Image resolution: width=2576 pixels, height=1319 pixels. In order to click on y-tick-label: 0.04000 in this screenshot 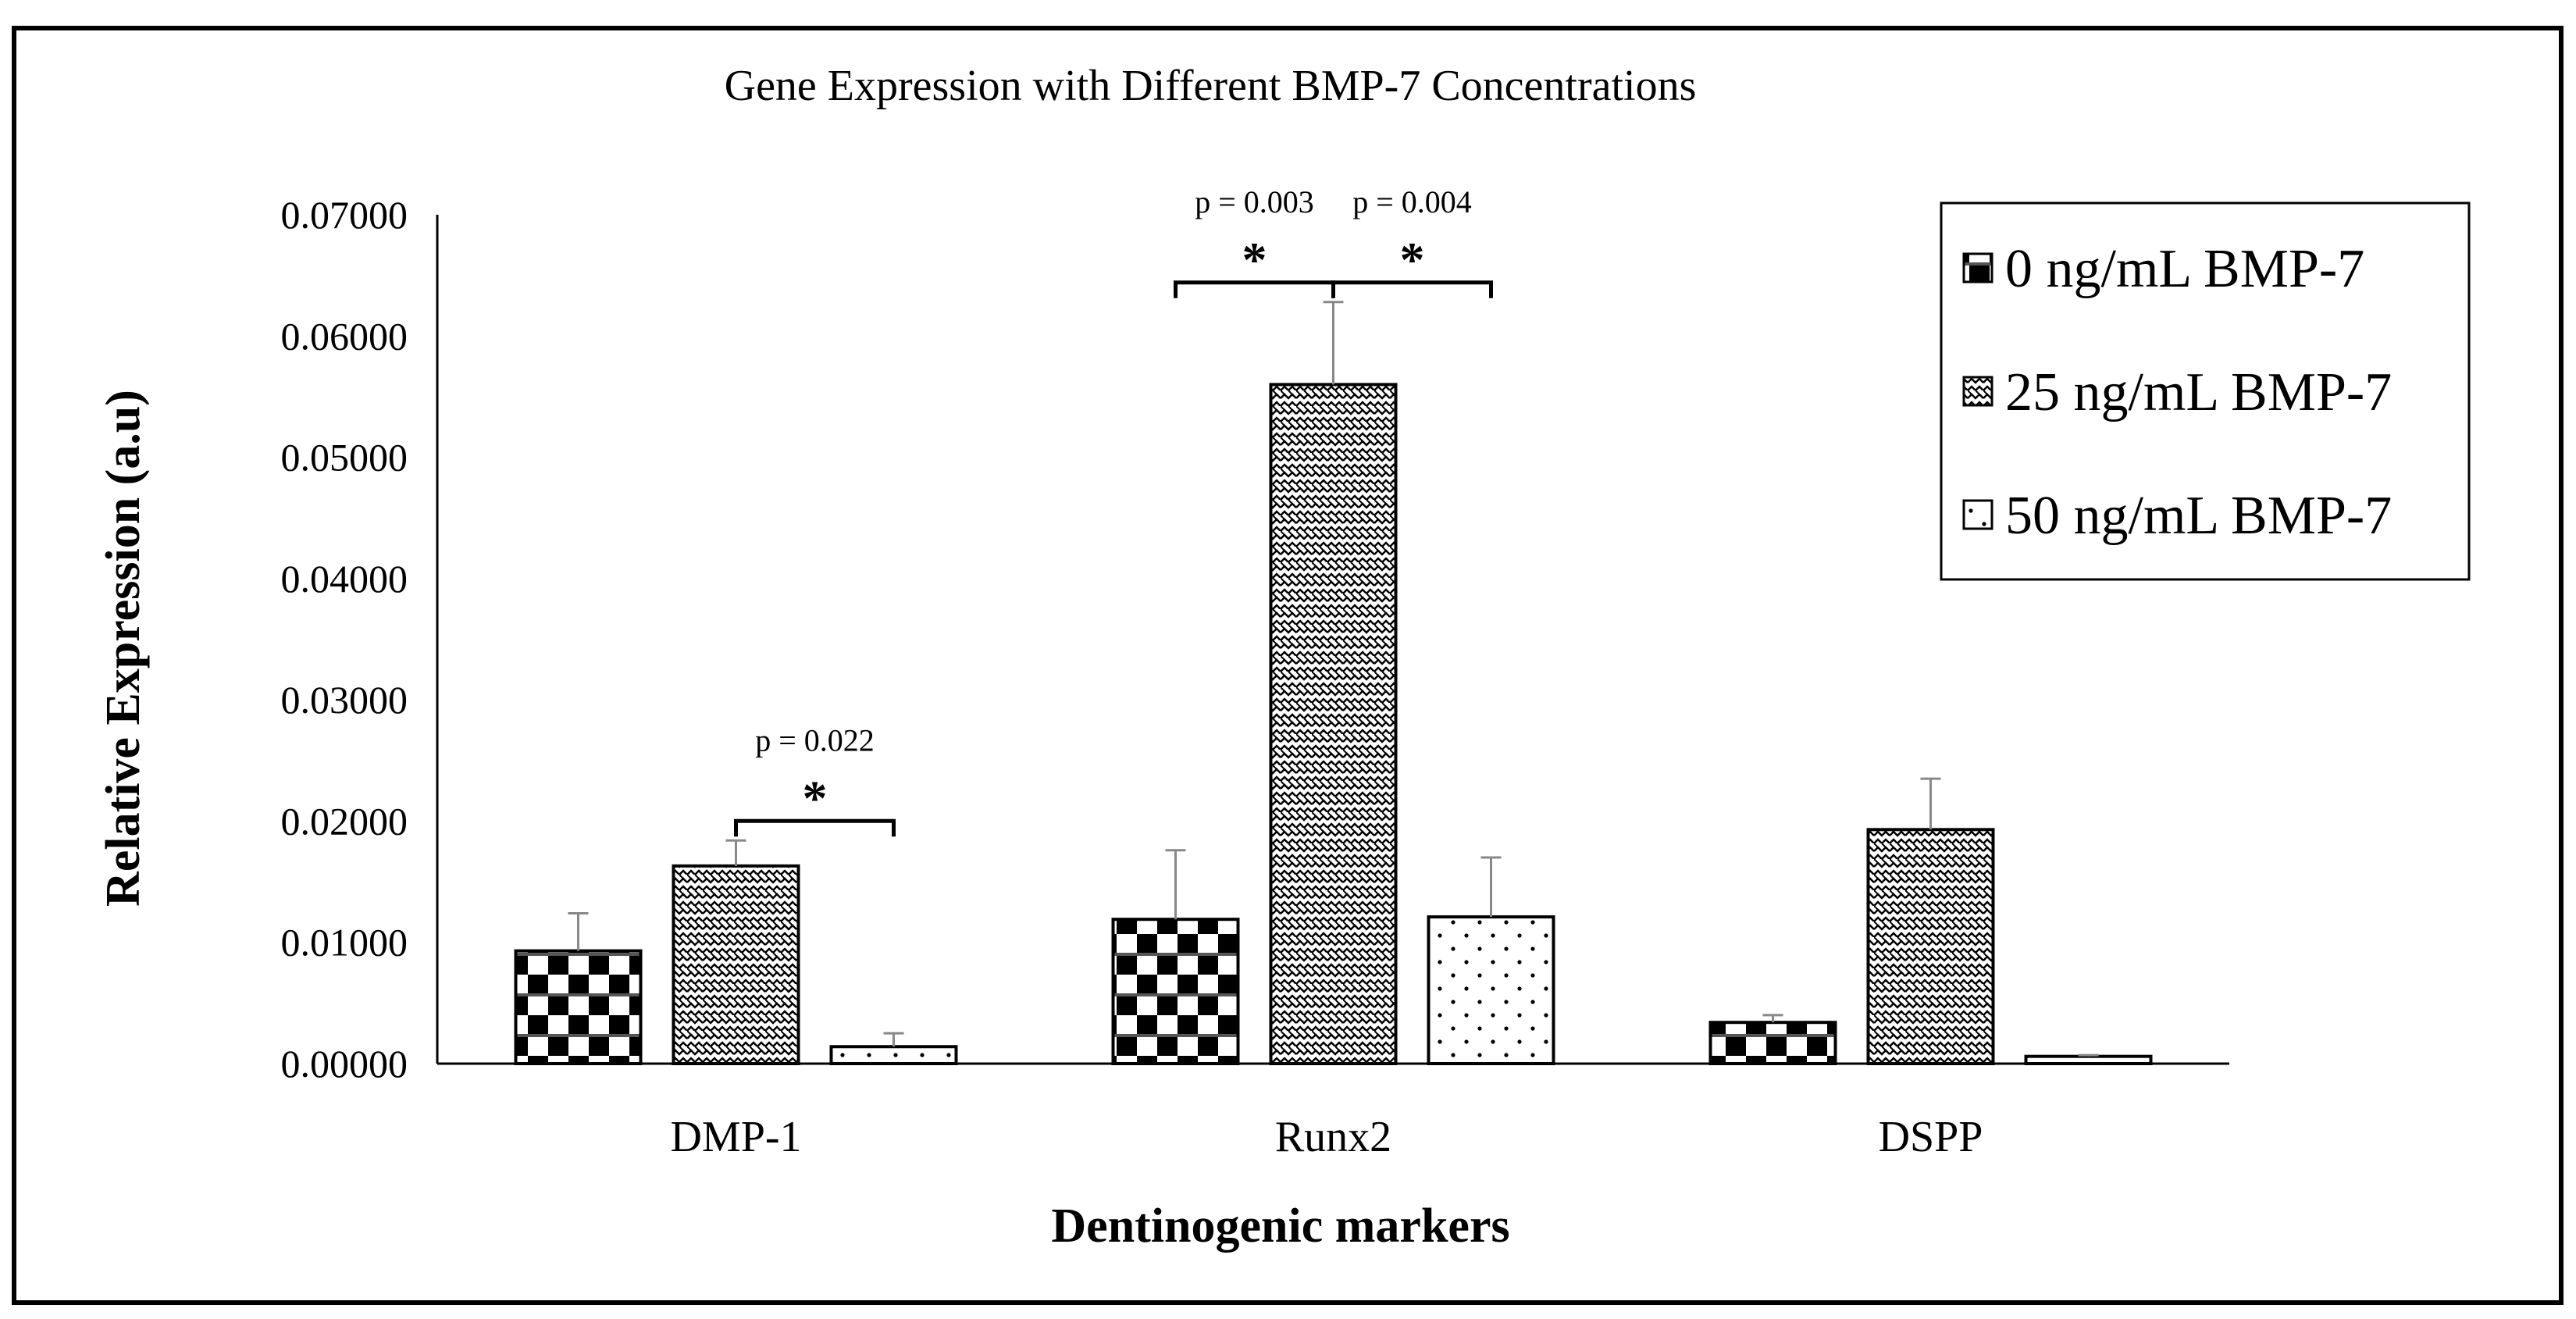, I will do `click(345, 579)`.